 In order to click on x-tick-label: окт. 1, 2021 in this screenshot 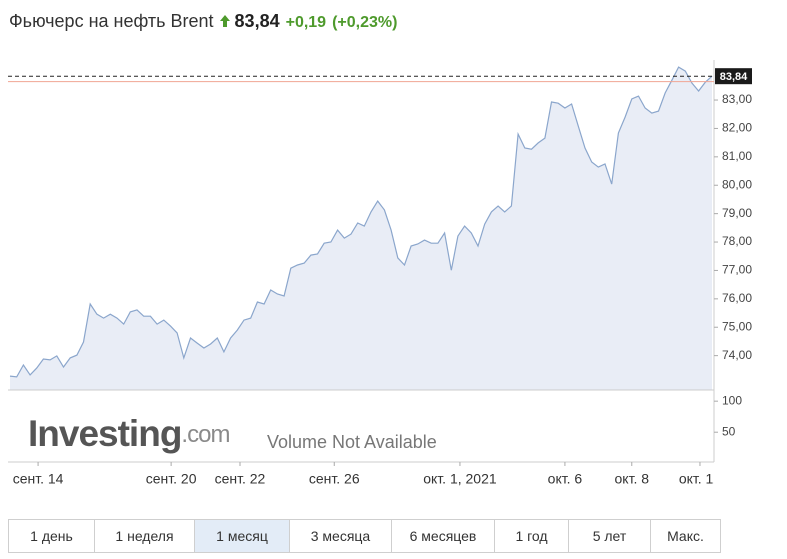, I will do `click(460, 479)`.